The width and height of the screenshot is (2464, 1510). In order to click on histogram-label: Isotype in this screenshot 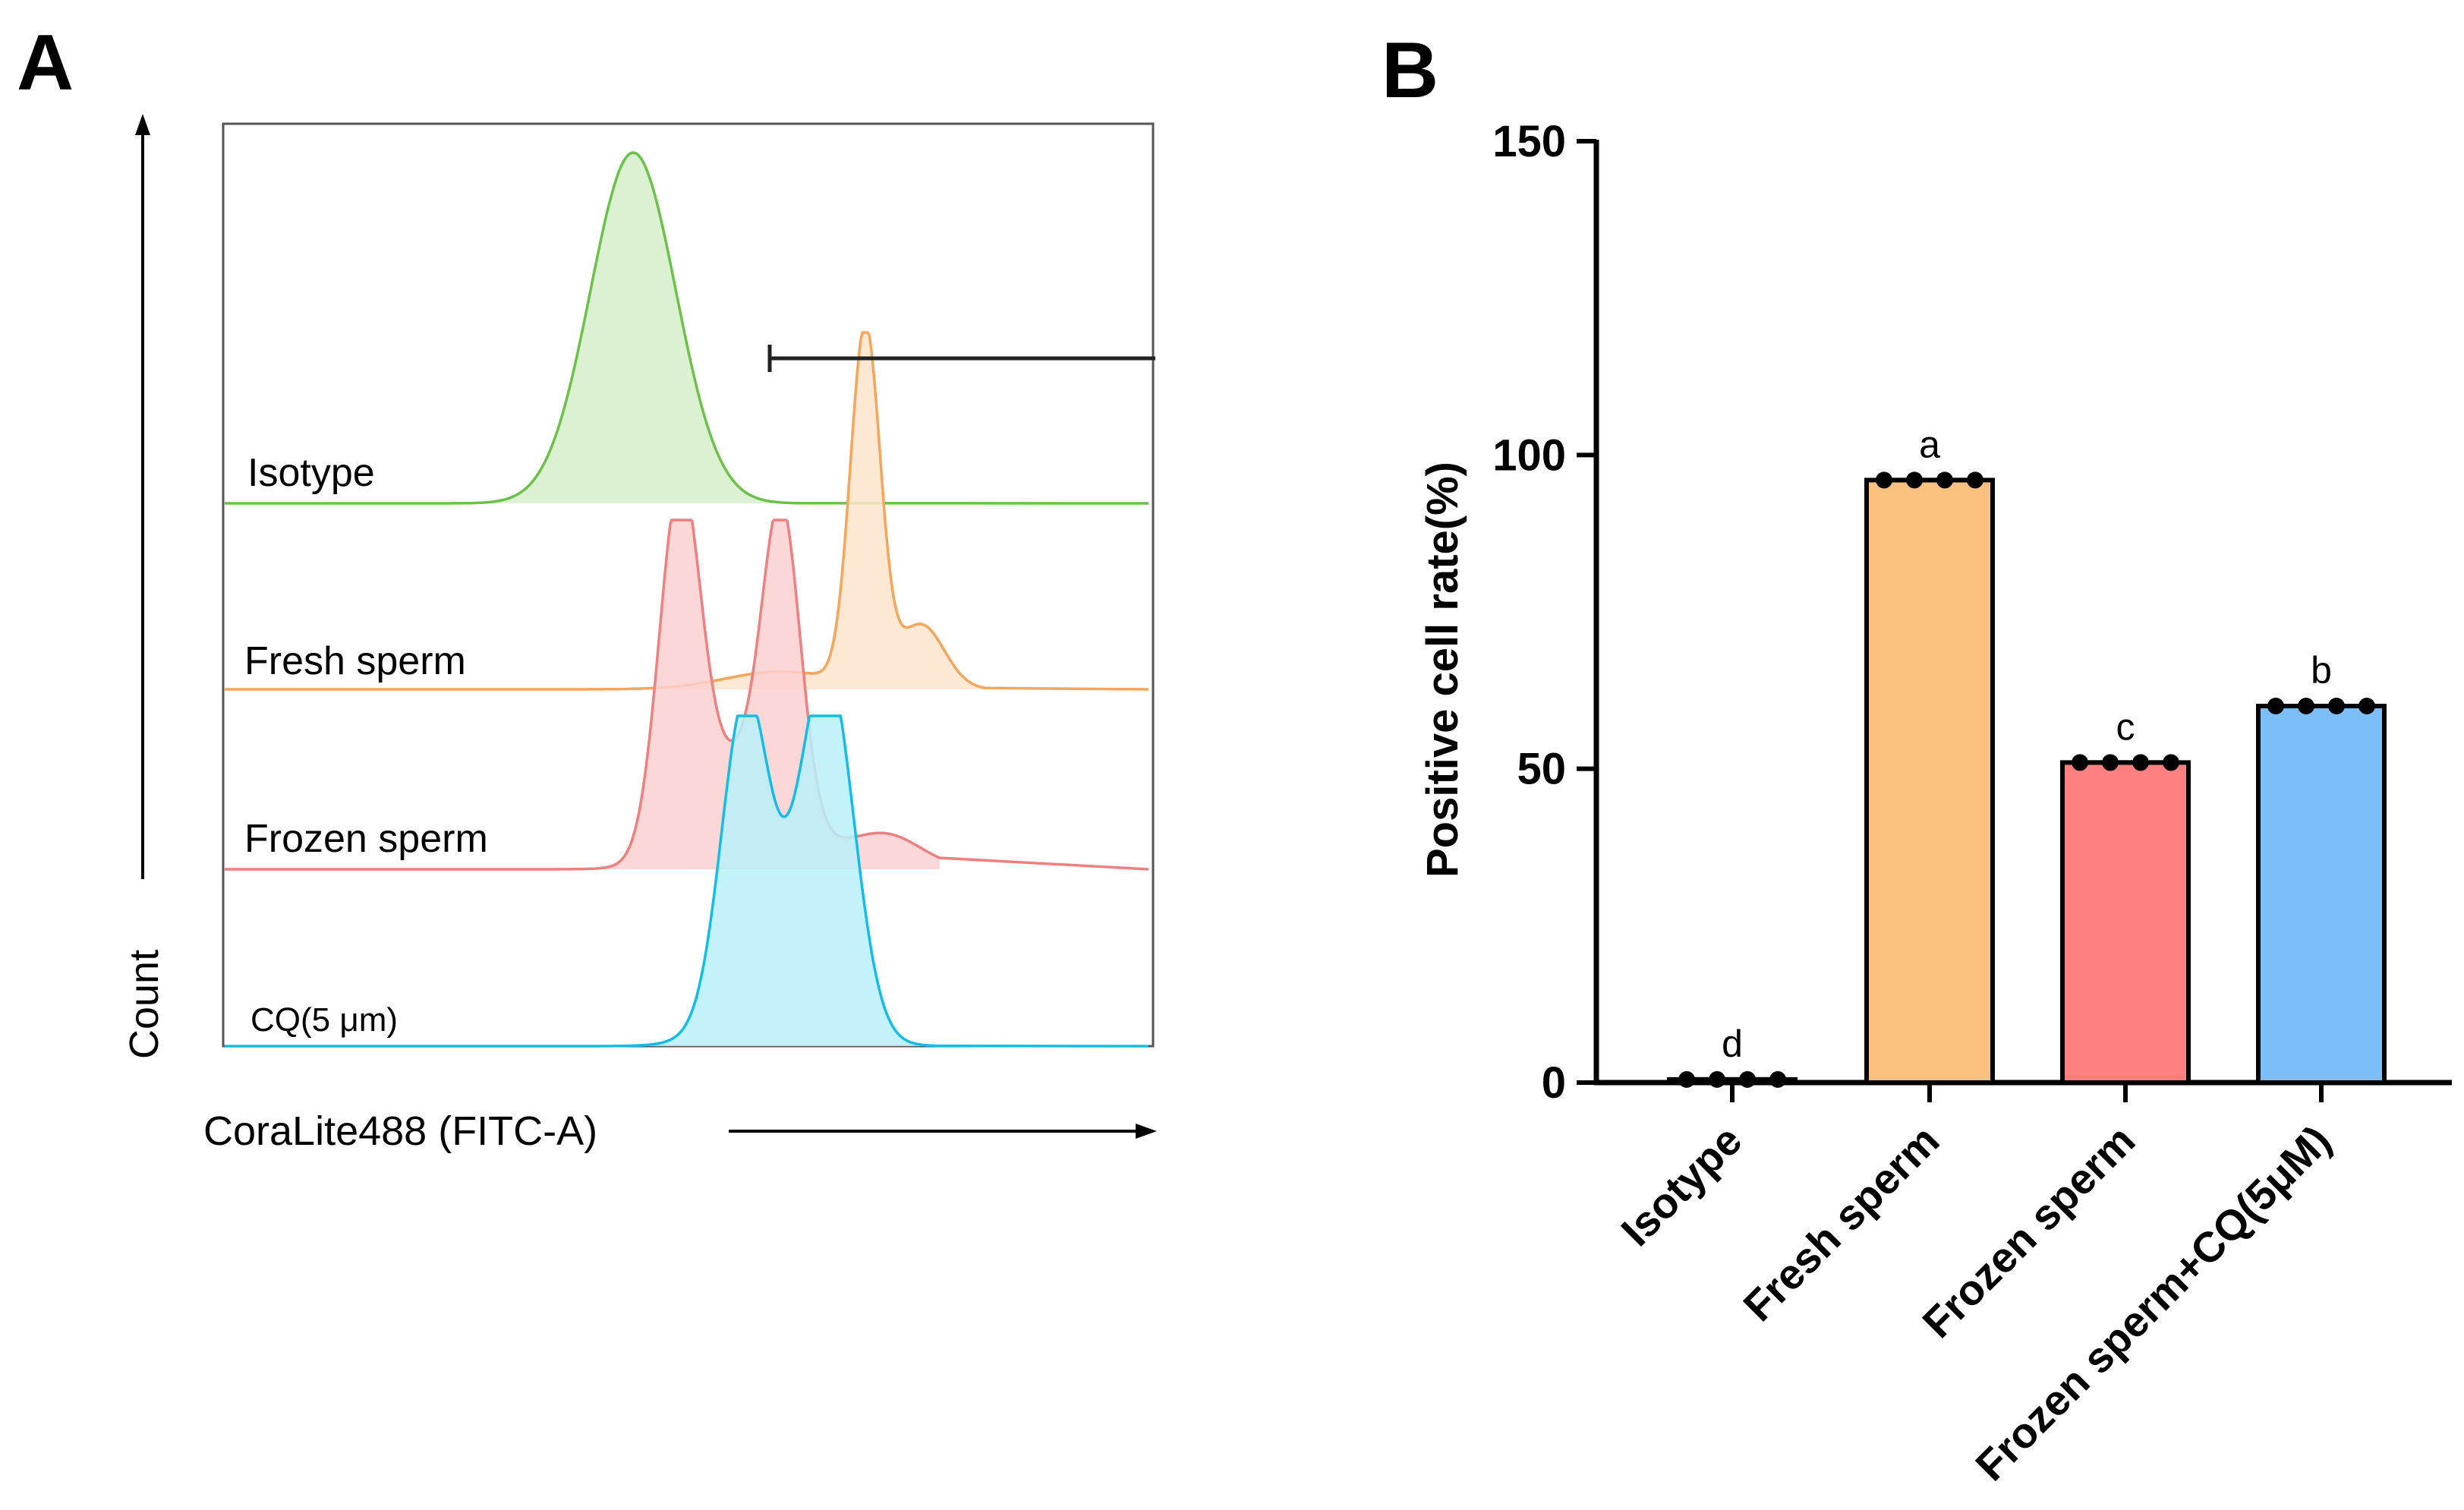, I will do `click(311, 473)`.